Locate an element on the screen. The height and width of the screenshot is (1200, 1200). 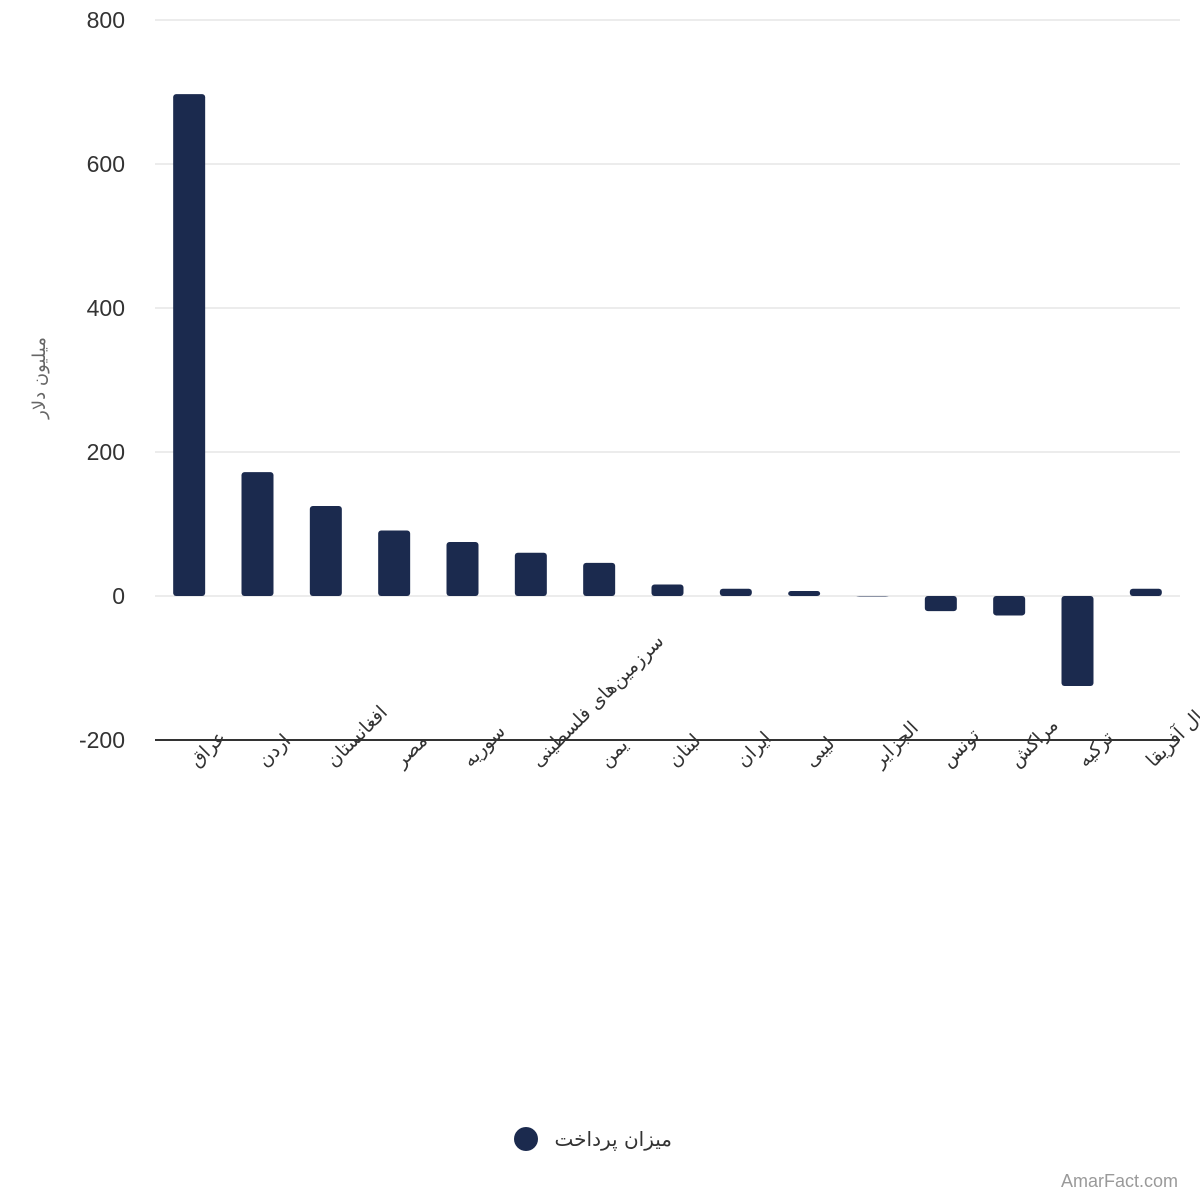
x-tick-label: مراکش is located at coordinates (1033, 742).